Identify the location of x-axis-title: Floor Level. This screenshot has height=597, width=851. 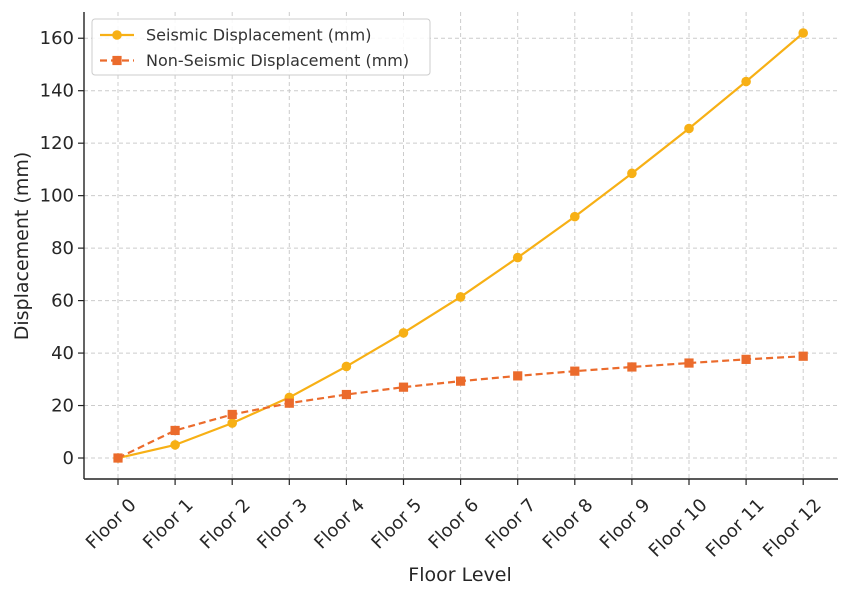
(459, 575).